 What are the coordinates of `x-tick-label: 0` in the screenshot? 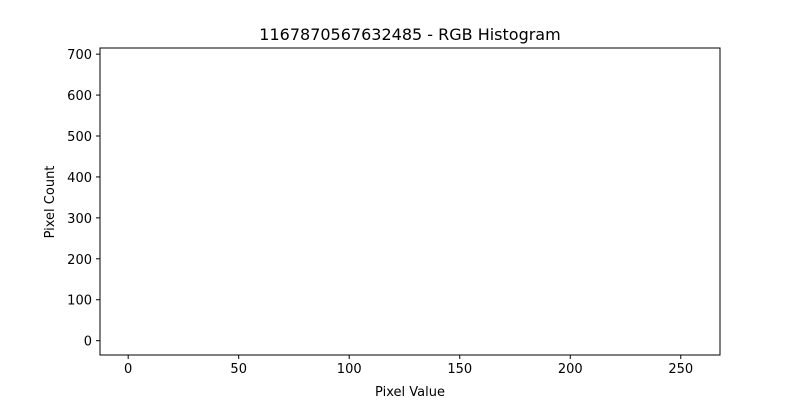 It's located at (128, 369).